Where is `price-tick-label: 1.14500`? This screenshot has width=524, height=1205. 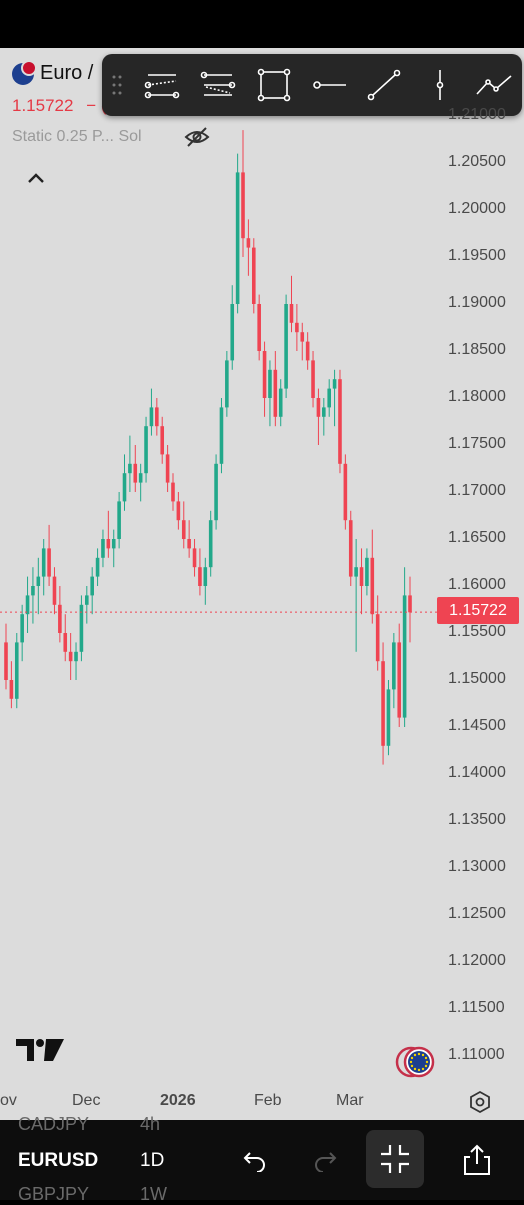
price-tick-label: 1.14500 is located at coordinates (477, 725).